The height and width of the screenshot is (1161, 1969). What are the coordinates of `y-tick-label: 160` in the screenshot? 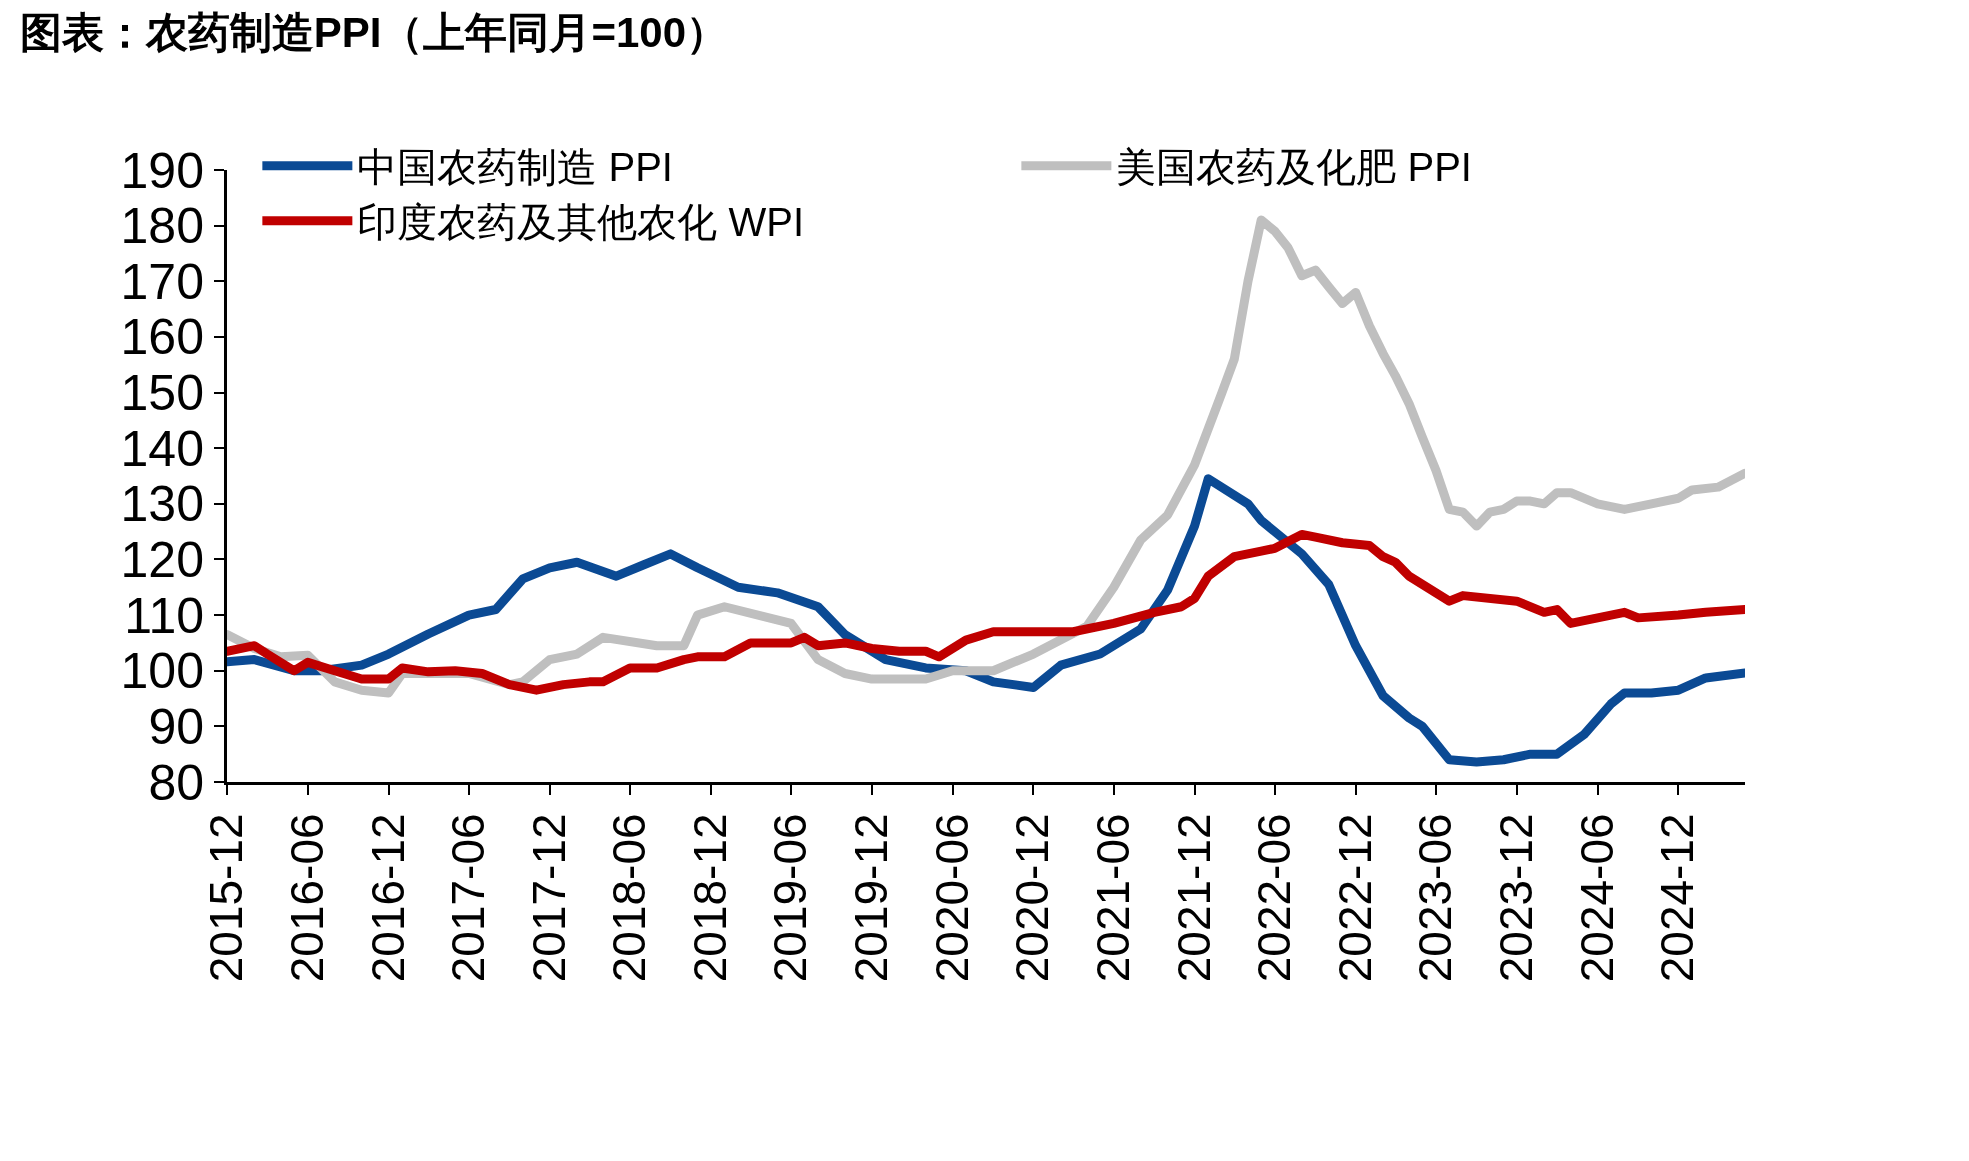 It's located at (162, 337).